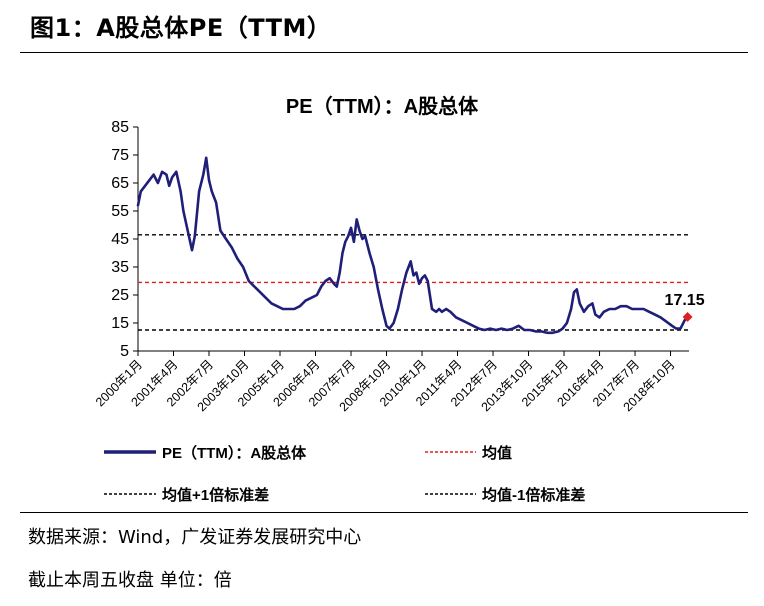  Describe the element at coordinates (344, 474) in the screenshot. I see `legend: PE（TTM）：A股总体 均值 均值+1倍标准差 均值-1倍标准差` at that location.